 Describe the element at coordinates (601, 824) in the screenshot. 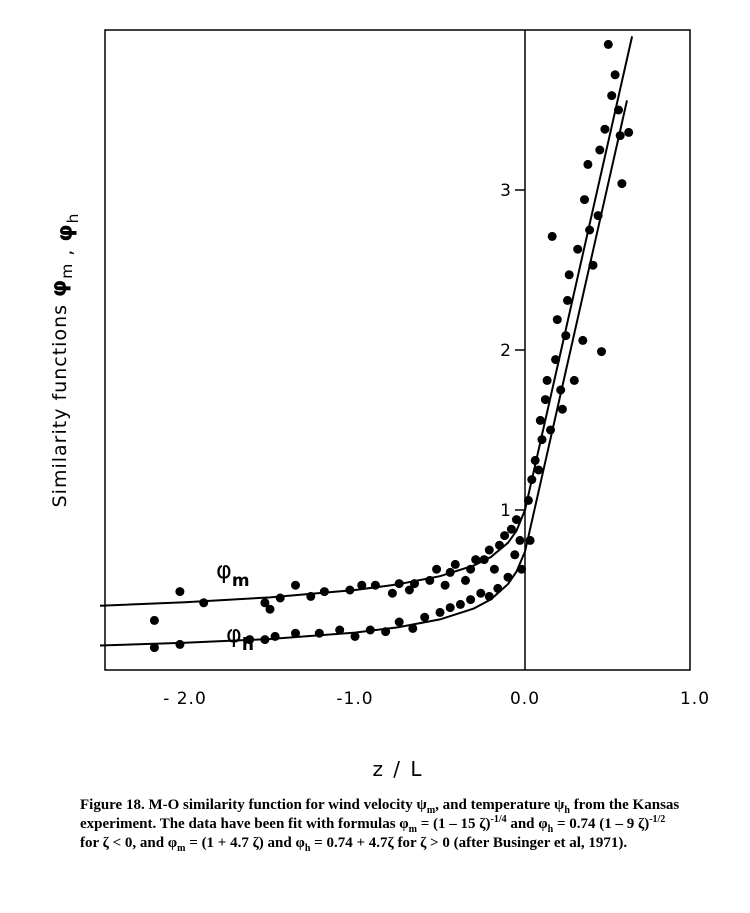

I see `caption-text: = 0.74 (1 – 9 ζ)` at that location.